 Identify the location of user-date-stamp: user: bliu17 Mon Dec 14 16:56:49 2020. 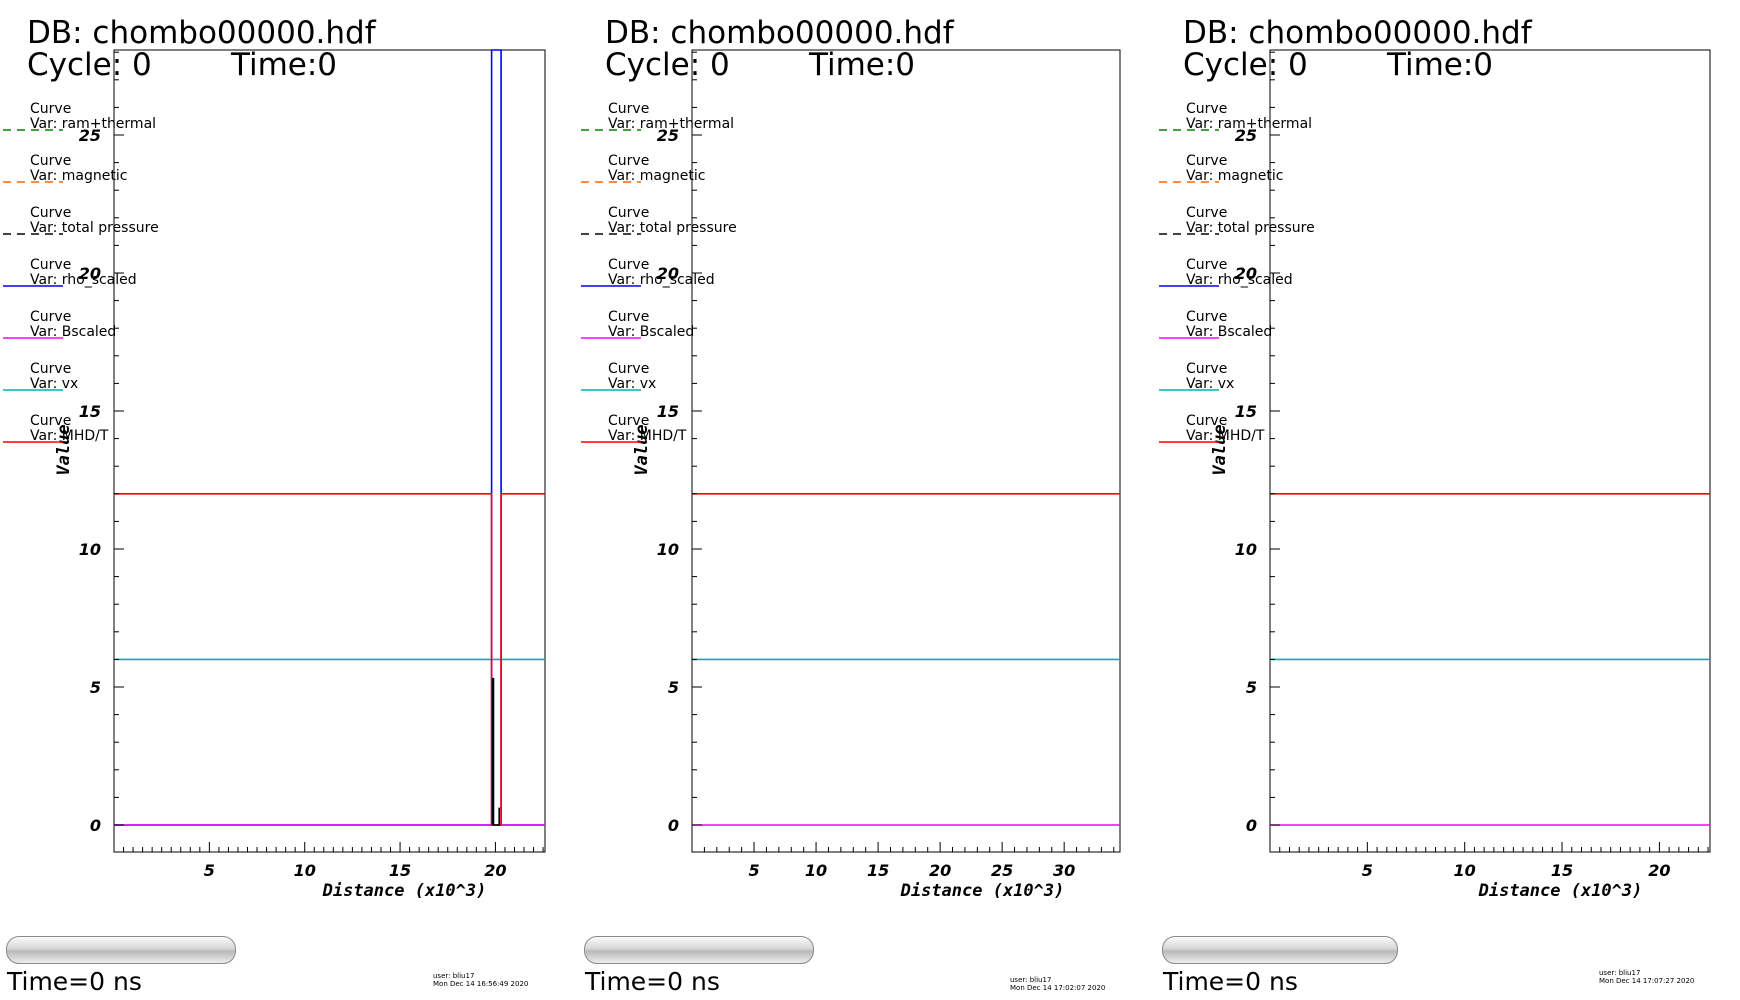
(480, 980).